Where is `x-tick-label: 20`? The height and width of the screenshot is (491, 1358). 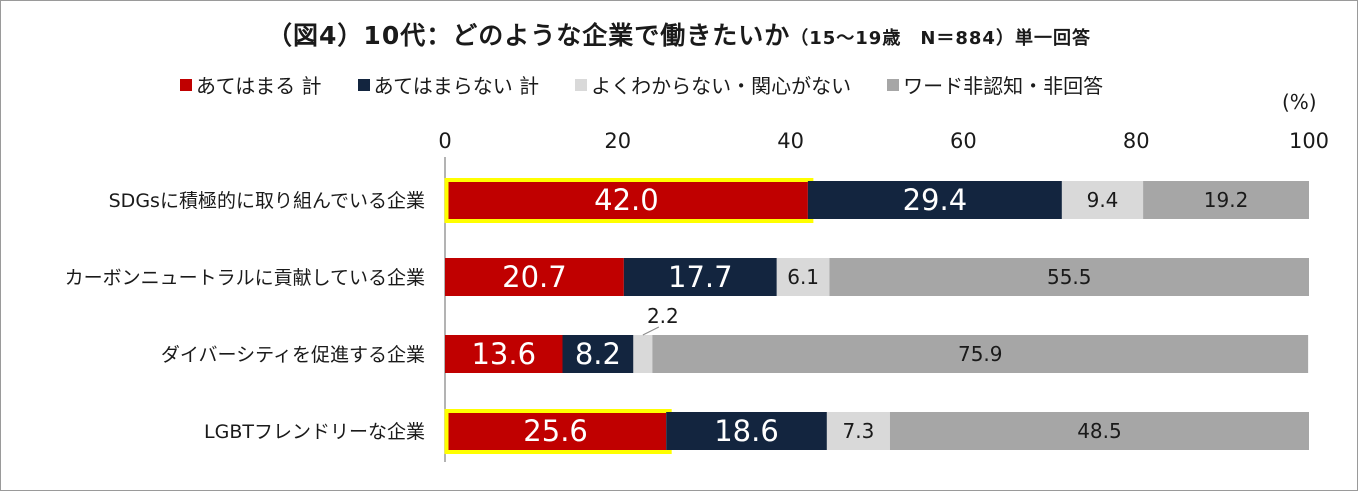 x-tick-label: 20 is located at coordinates (617, 141).